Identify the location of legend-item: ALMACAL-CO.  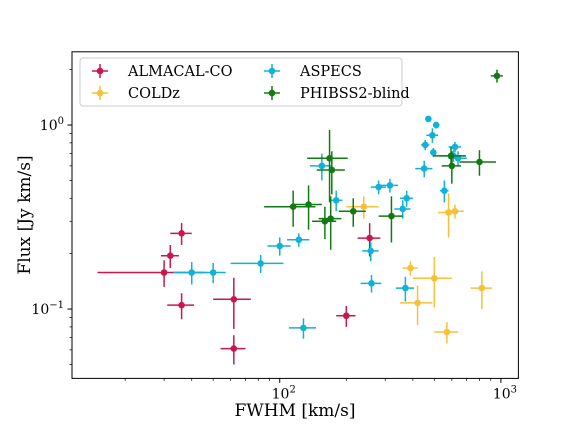
(162, 72).